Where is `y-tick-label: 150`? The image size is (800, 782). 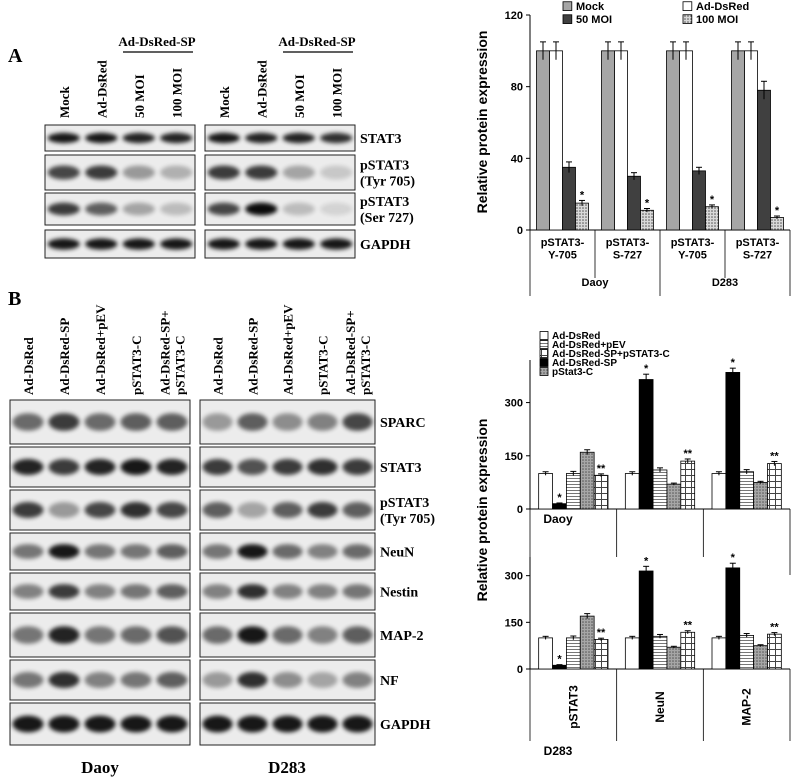 y-tick-label: 150 is located at coordinates (514, 623).